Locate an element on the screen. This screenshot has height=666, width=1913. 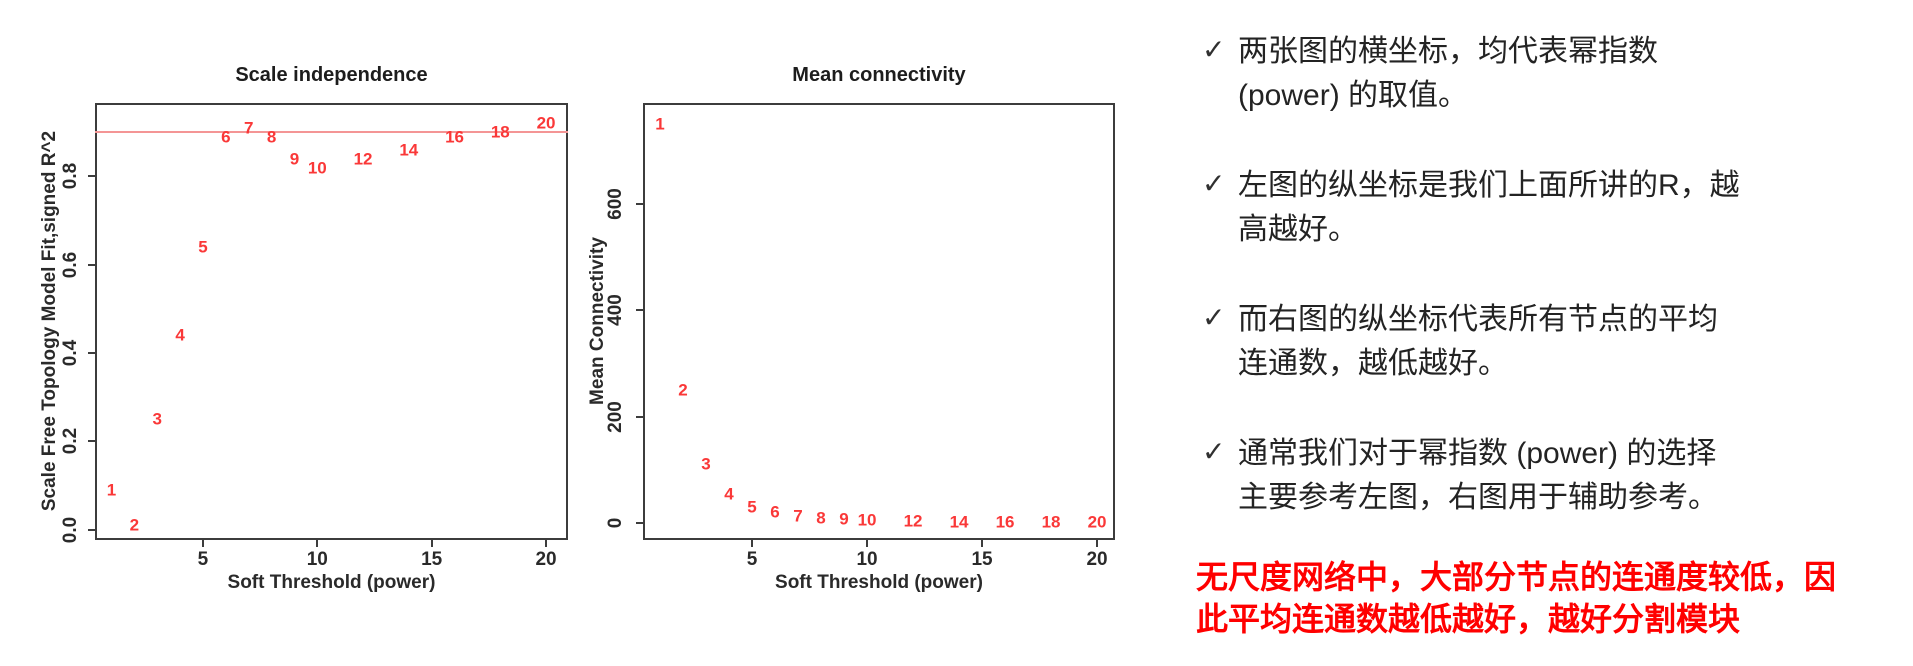
chart-title: Mean connectivity is located at coordinates (879, 75).